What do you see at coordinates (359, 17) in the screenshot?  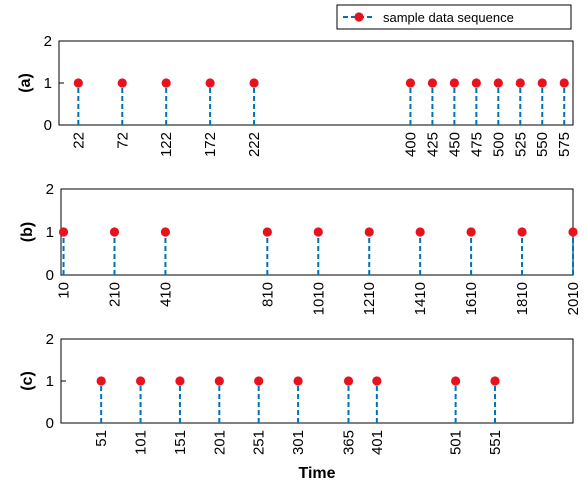 I see `legend-marker-swatch` at bounding box center [359, 17].